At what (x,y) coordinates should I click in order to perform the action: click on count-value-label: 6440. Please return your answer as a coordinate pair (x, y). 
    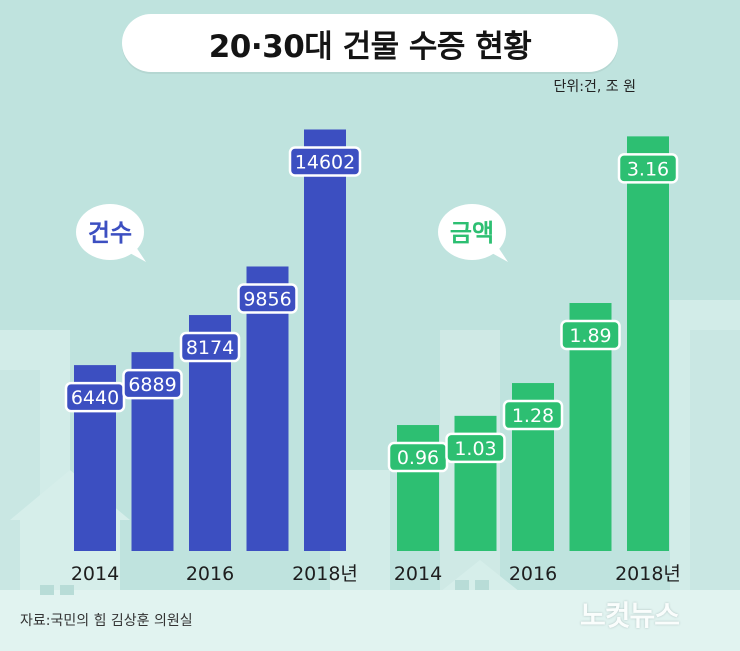
    Looking at the image, I should click on (95, 398).